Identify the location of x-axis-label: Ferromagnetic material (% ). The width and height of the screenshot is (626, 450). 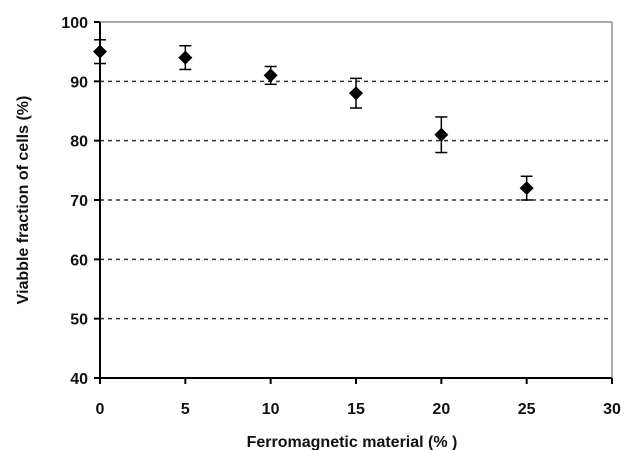
(352, 442).